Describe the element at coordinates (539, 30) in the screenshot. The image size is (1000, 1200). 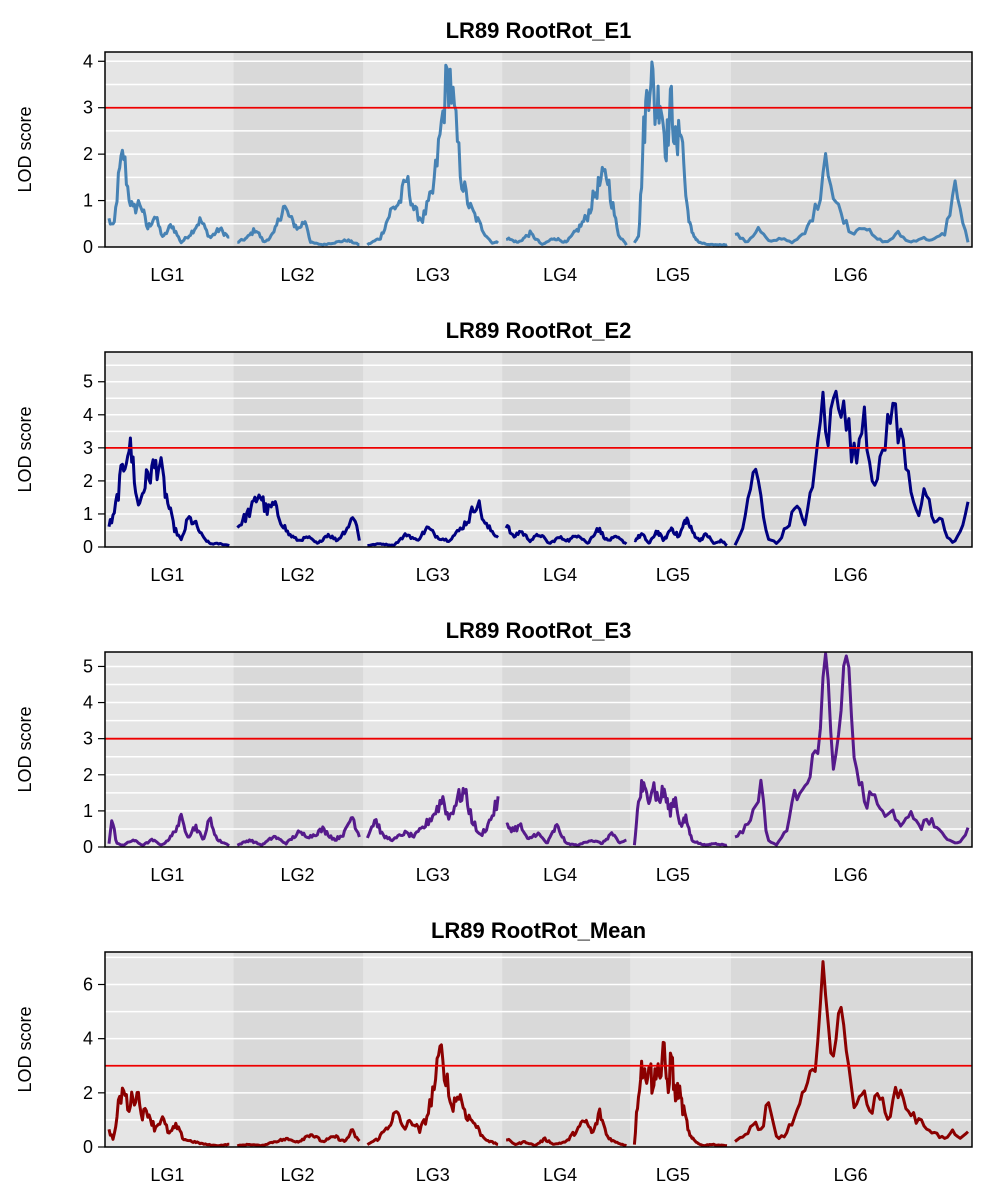
I see `panel-title: LR89 RootRot_E1` at that location.